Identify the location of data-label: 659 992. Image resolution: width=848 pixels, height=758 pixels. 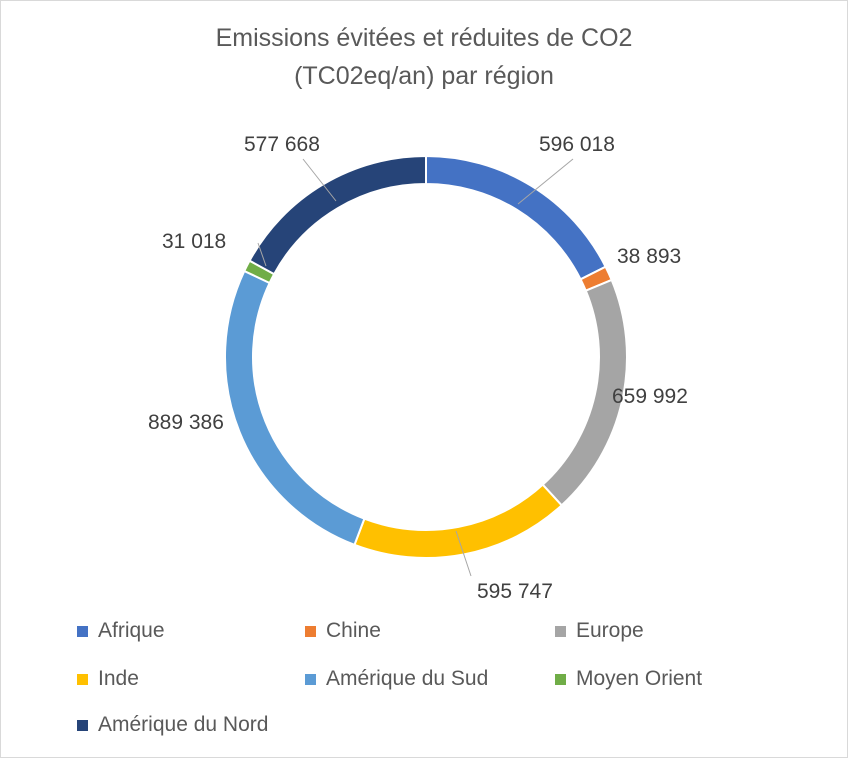
(650, 396).